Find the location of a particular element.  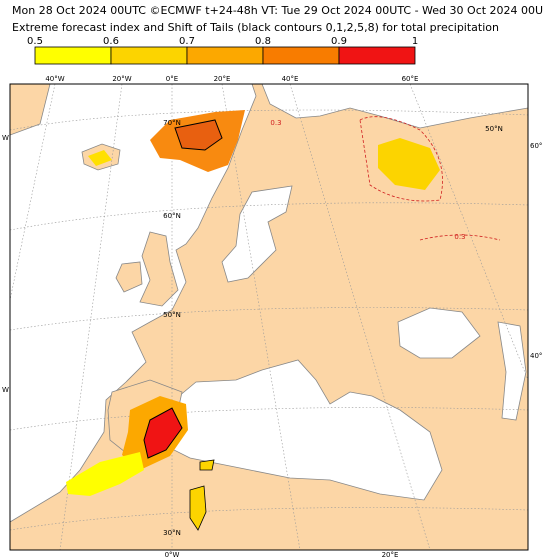

lat-label: 60°N is located at coordinates (172, 216).